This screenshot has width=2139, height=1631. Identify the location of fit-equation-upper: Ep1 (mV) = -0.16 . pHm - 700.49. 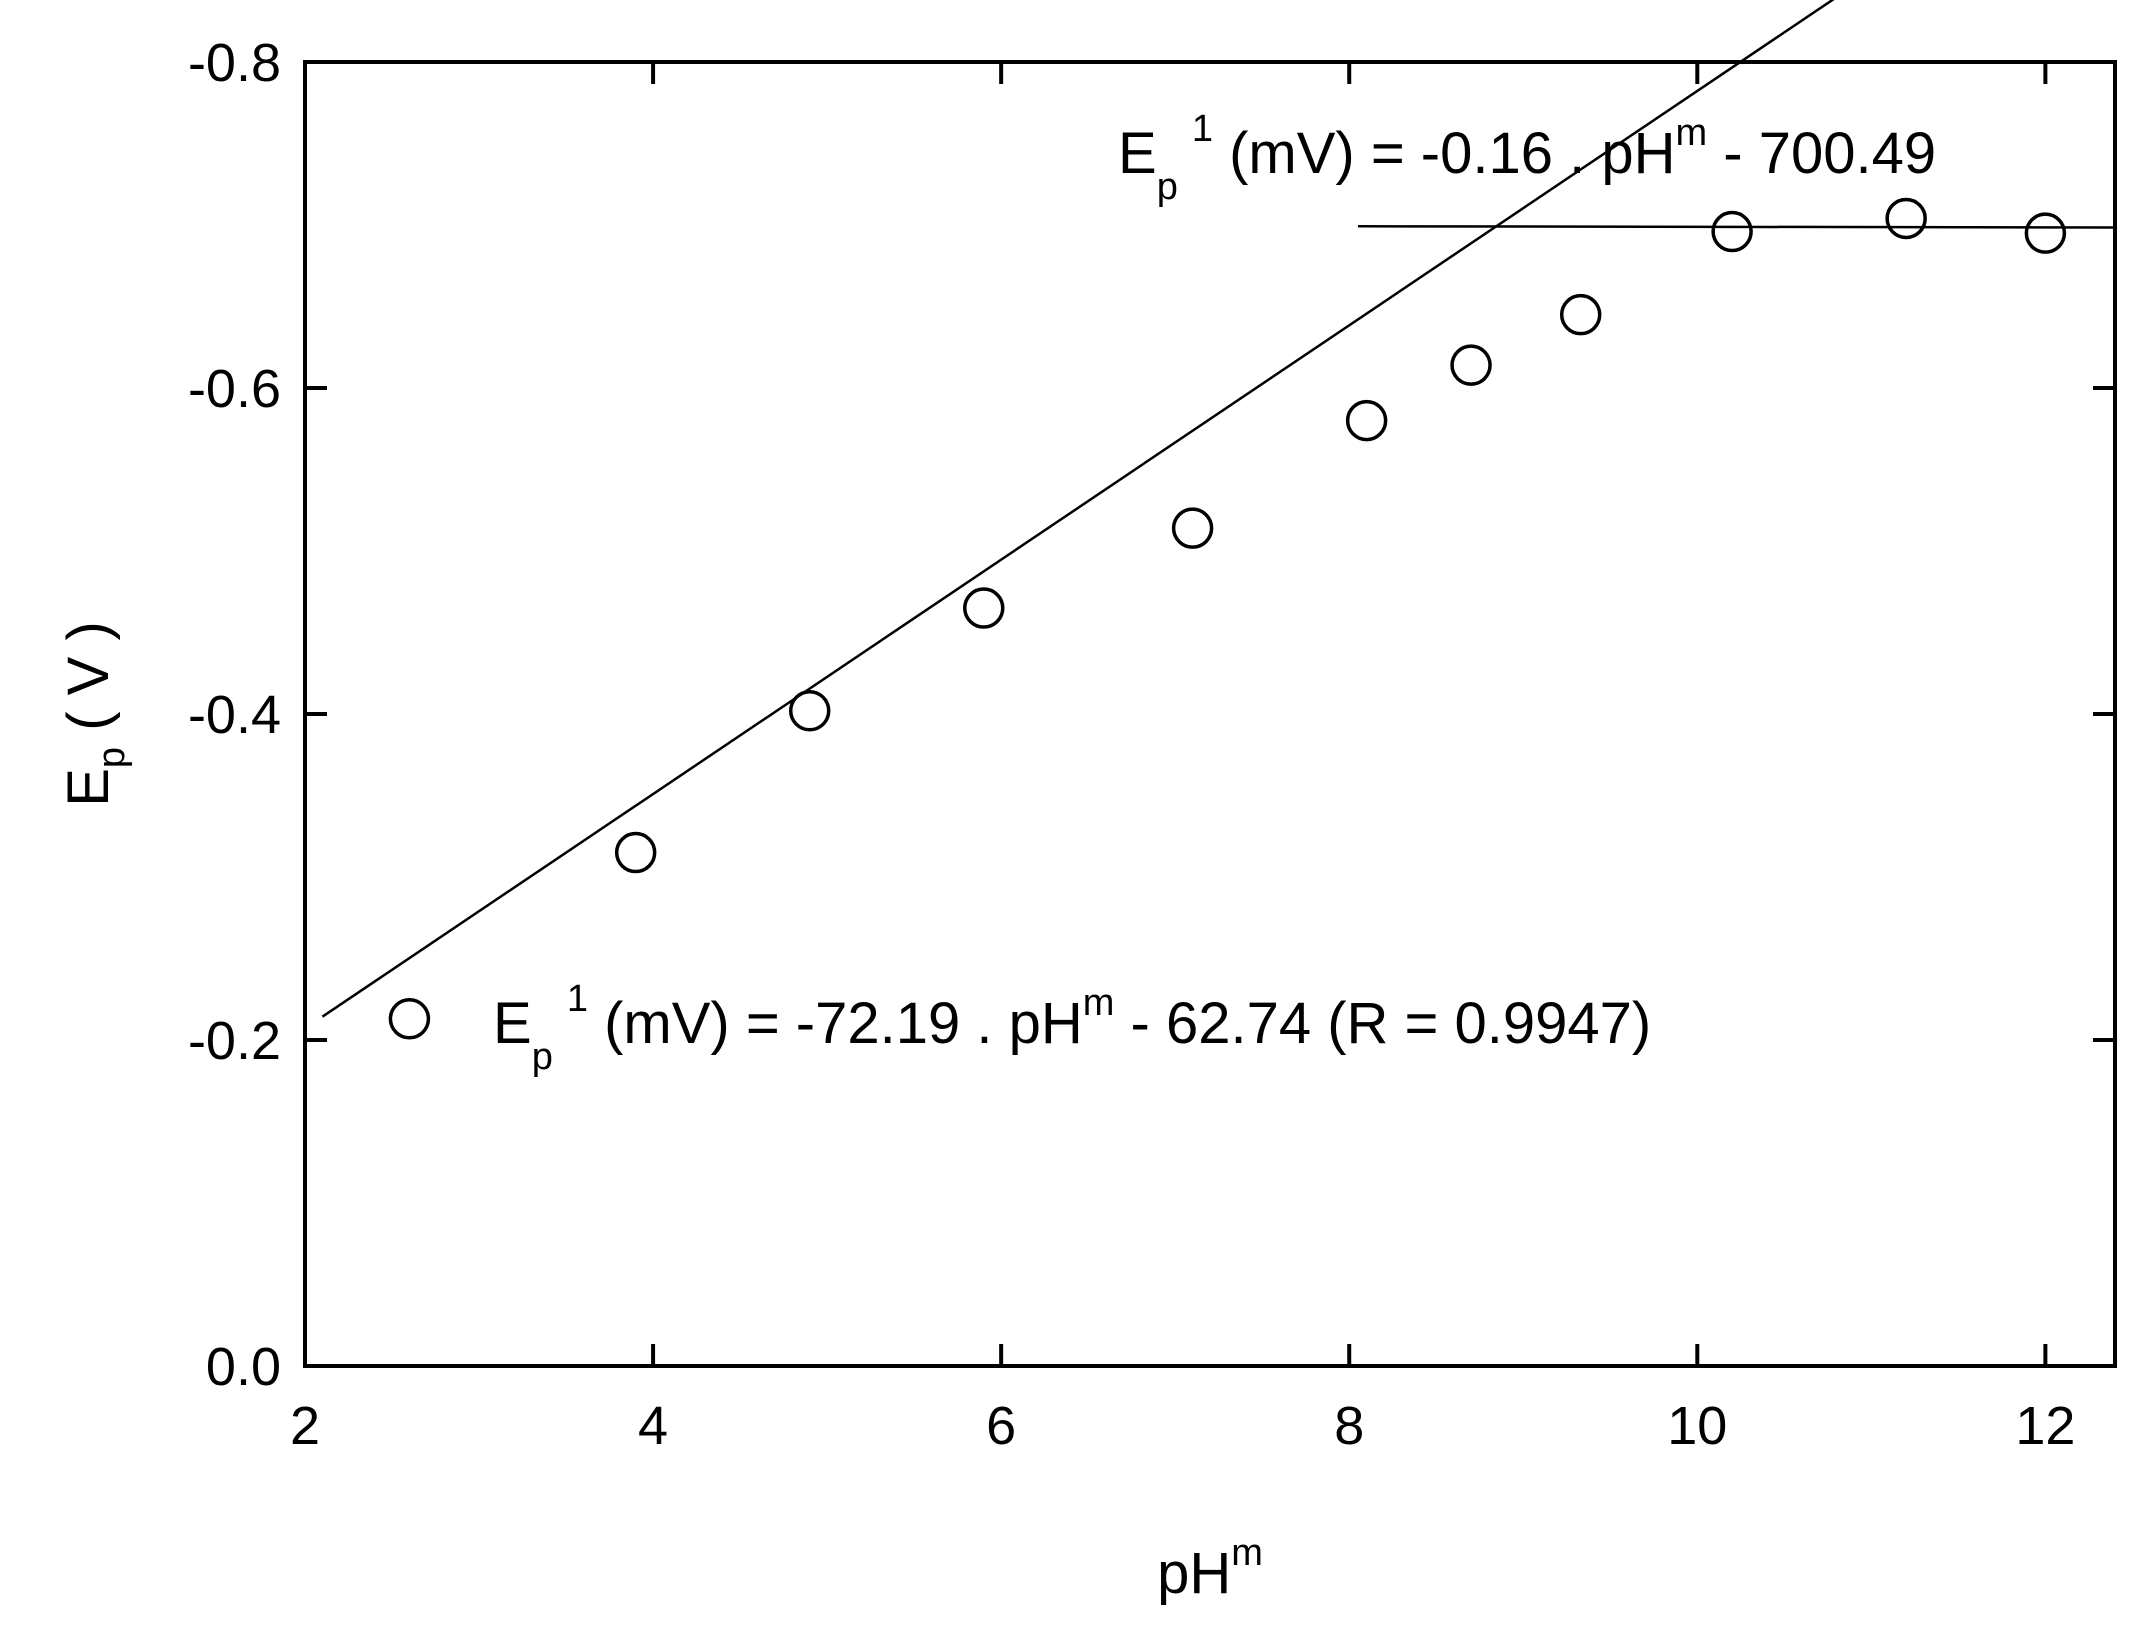
(1527, 158).